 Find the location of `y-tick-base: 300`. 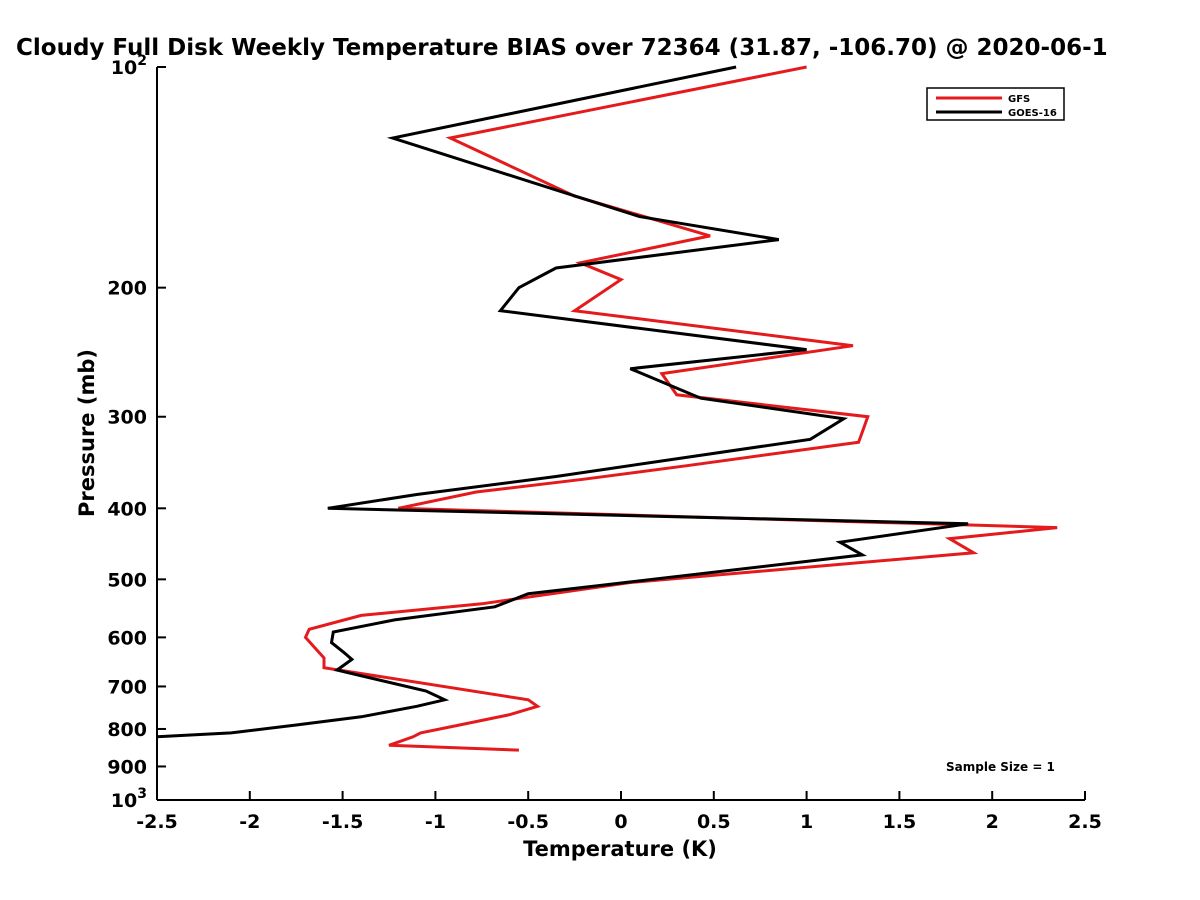

y-tick-base: 300 is located at coordinates (127, 418).